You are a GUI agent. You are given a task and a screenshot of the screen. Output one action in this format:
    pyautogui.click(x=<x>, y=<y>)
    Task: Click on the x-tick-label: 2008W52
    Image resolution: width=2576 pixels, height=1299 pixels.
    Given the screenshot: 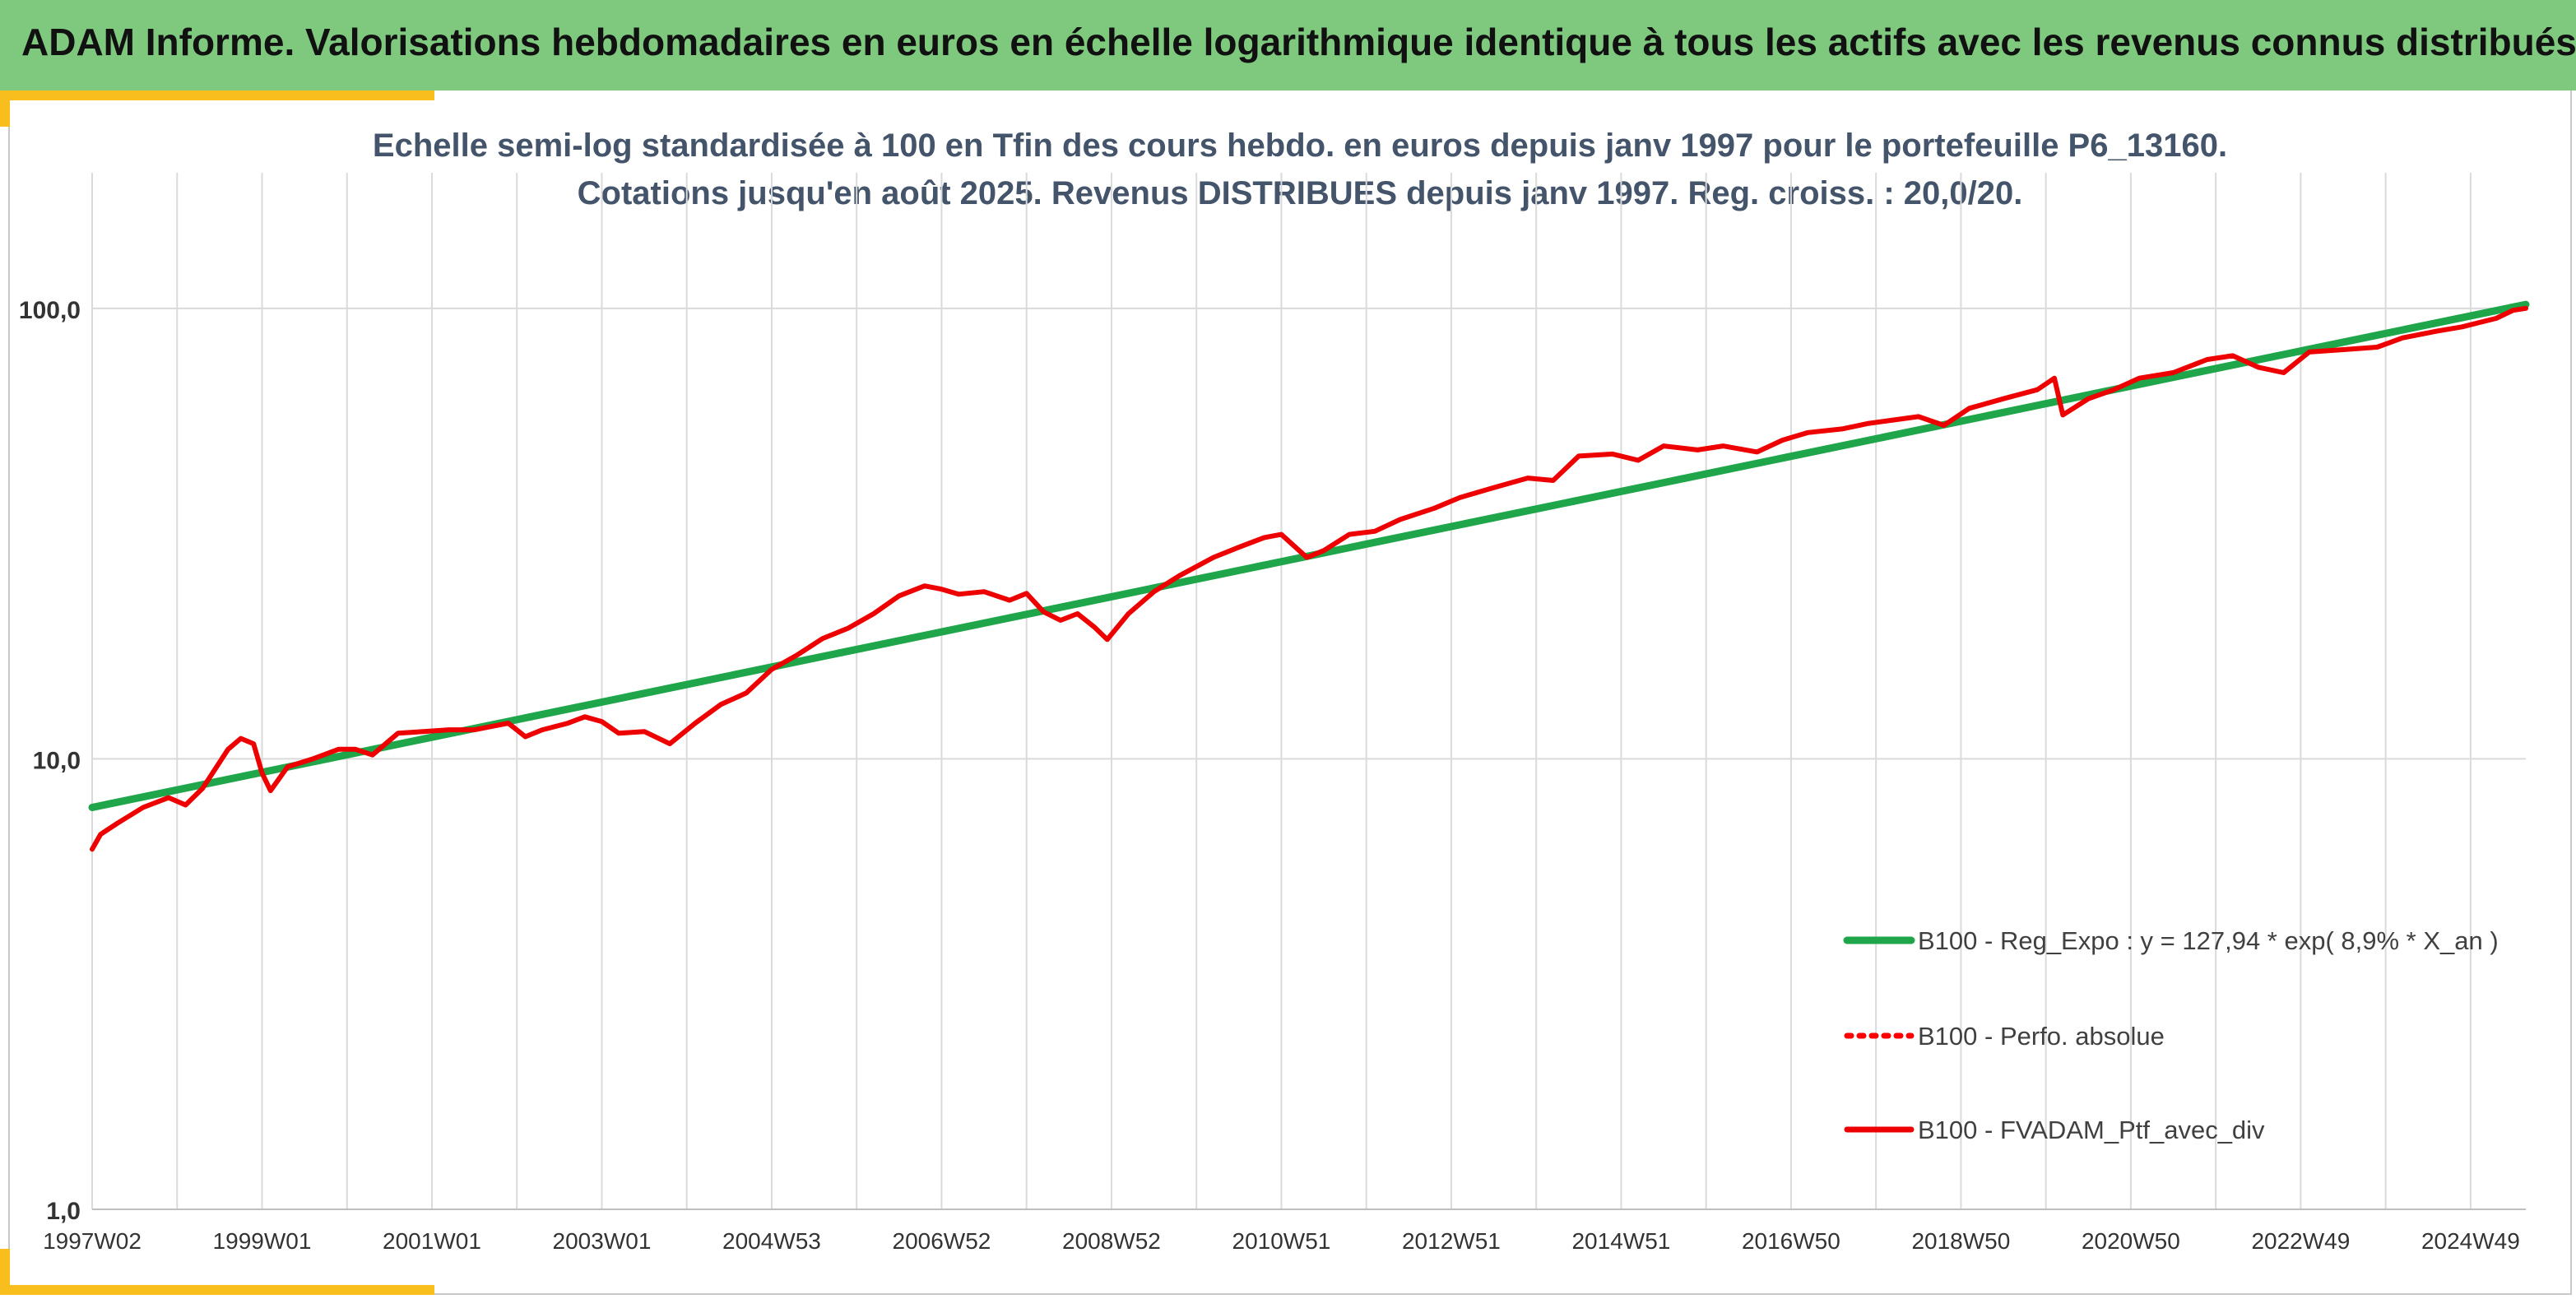 What is the action you would take?
    pyautogui.click(x=1111, y=1241)
    